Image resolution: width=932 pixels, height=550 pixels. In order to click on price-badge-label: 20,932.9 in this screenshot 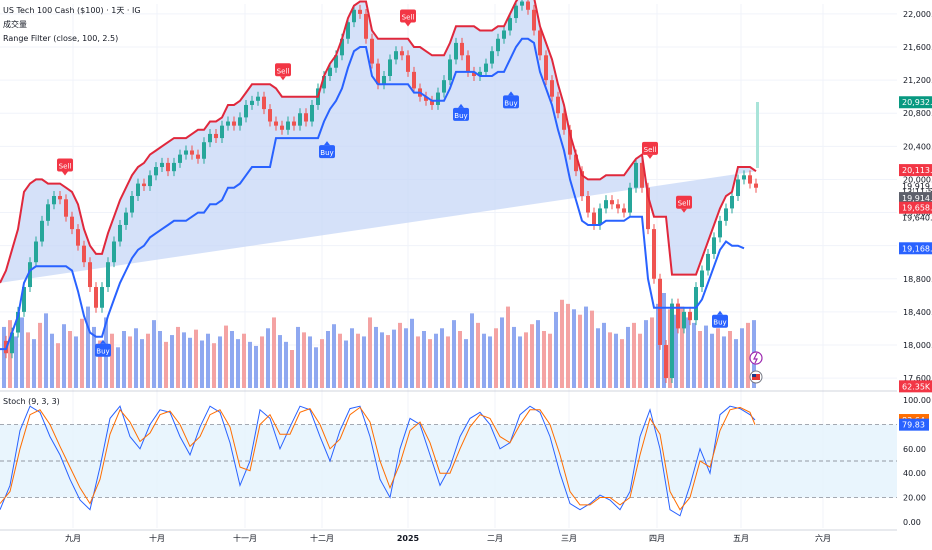, I will do `click(917, 102)`.